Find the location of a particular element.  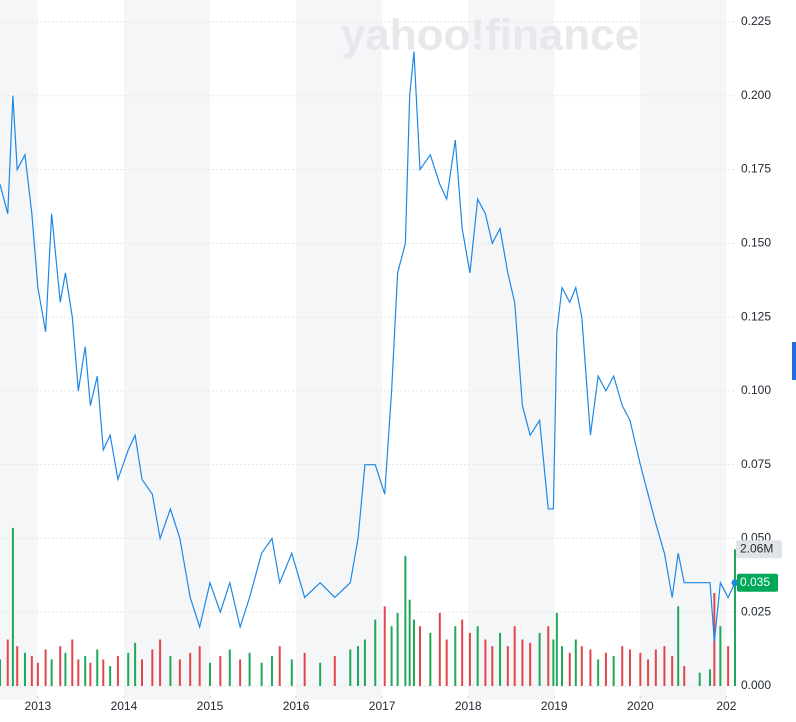

x-tick-label: 202 is located at coordinates (726, 706).